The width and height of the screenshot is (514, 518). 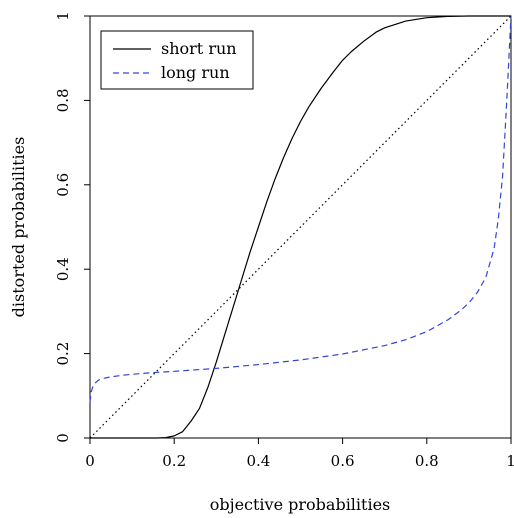 I want to click on y-tick-label: 0.6, so click(x=63, y=185).